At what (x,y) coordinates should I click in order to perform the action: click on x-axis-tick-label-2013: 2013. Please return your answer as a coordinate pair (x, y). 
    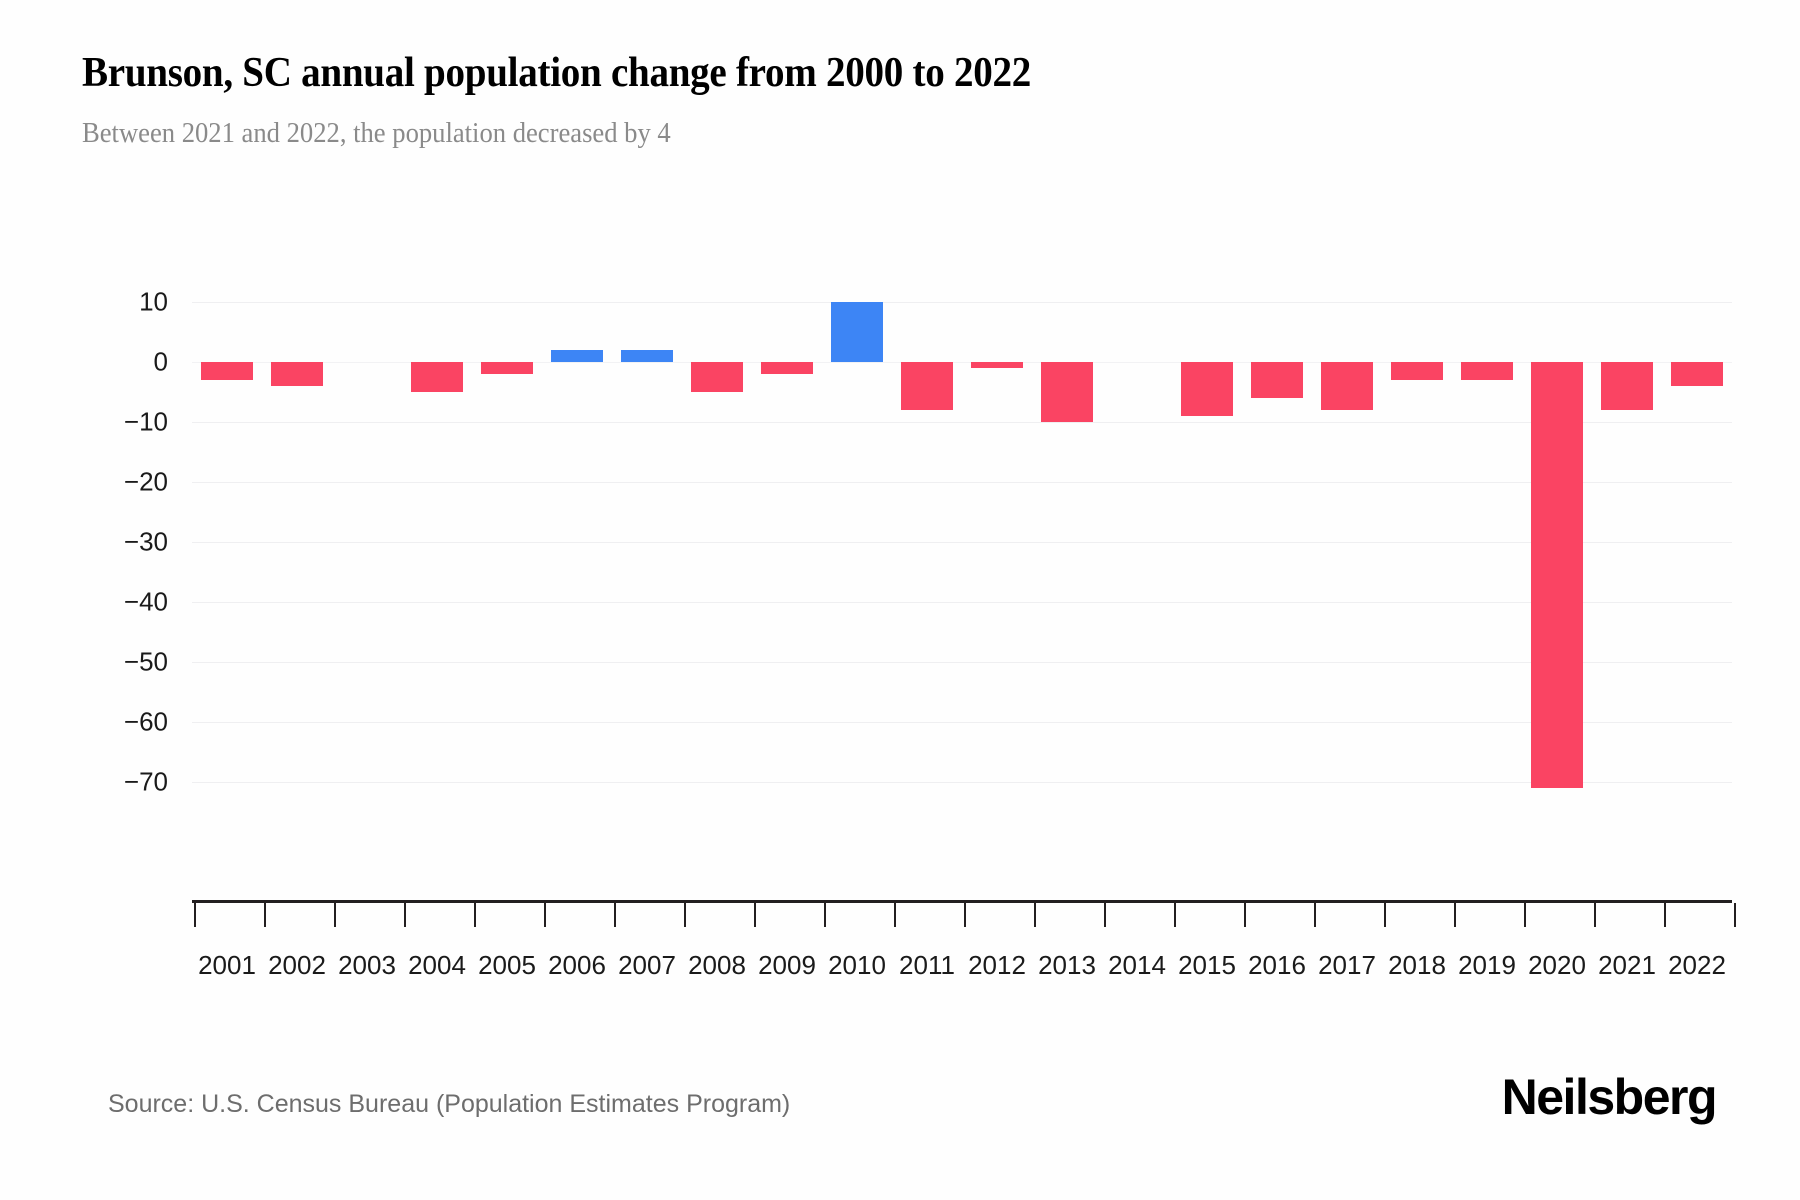
    Looking at the image, I should click on (1067, 965).